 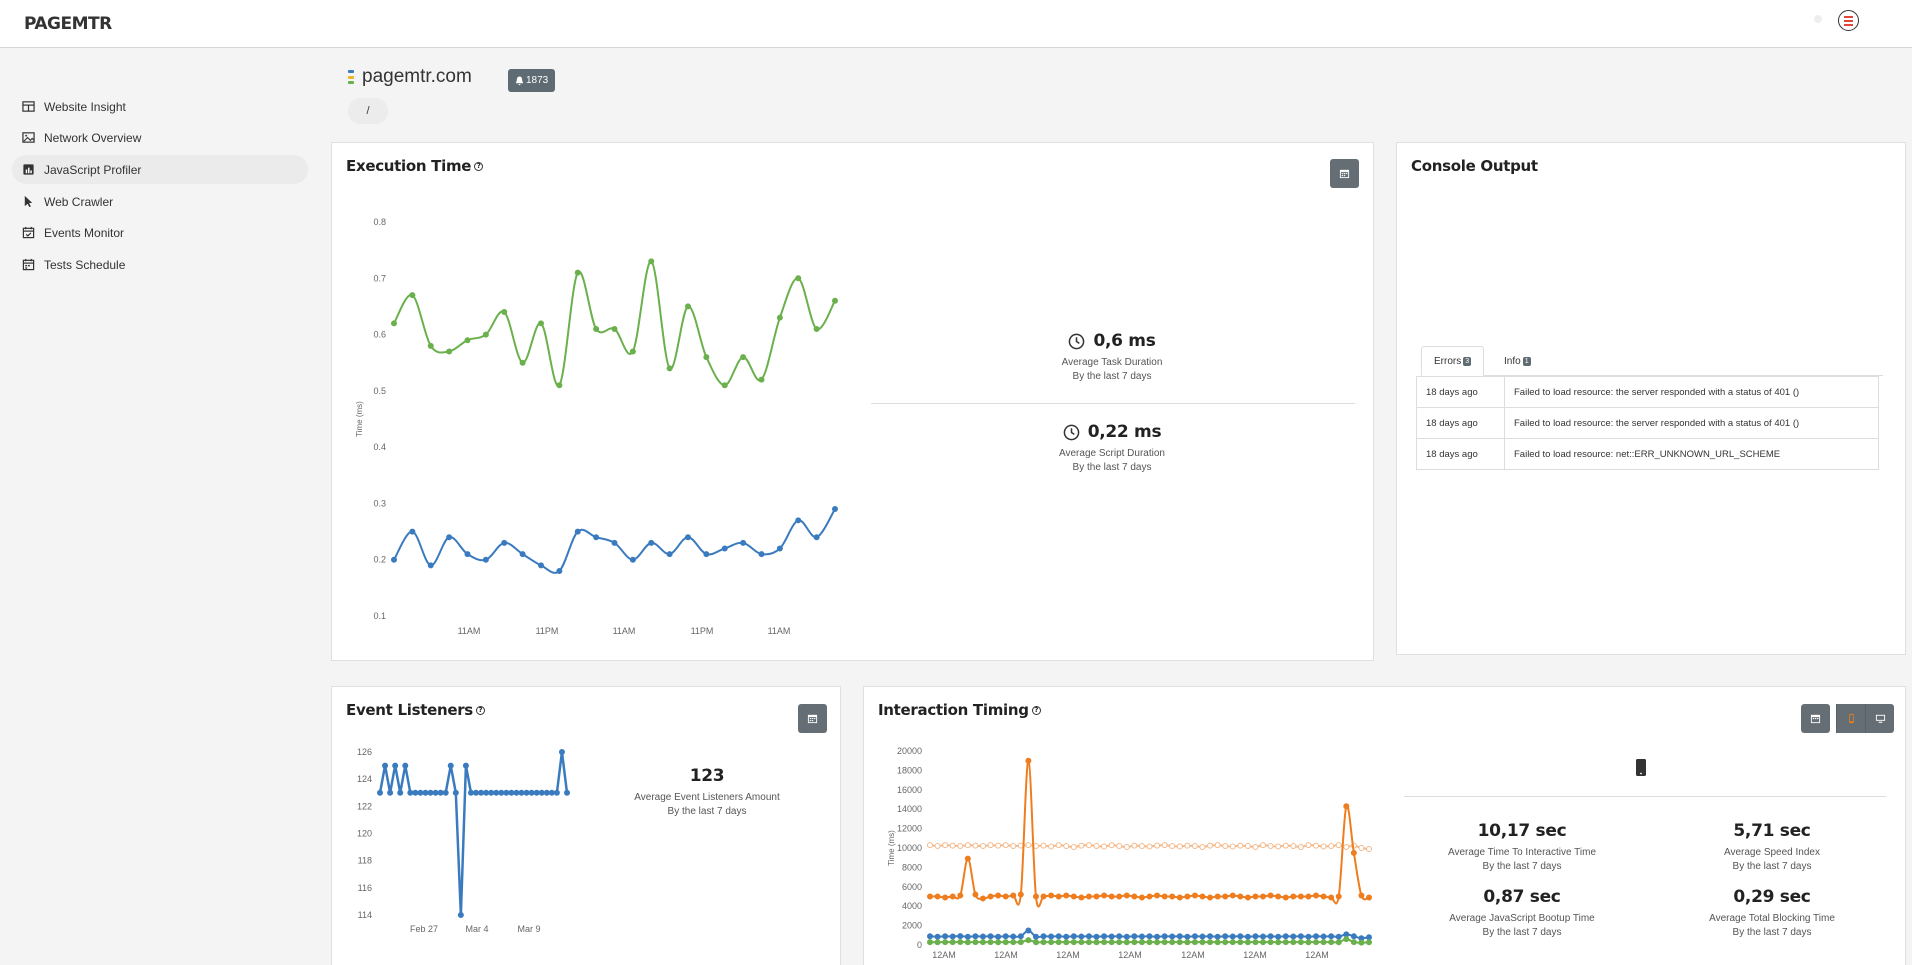 What do you see at coordinates (160, 106) in the screenshot?
I see `sidebar-item-website-insight: Website Insight` at bounding box center [160, 106].